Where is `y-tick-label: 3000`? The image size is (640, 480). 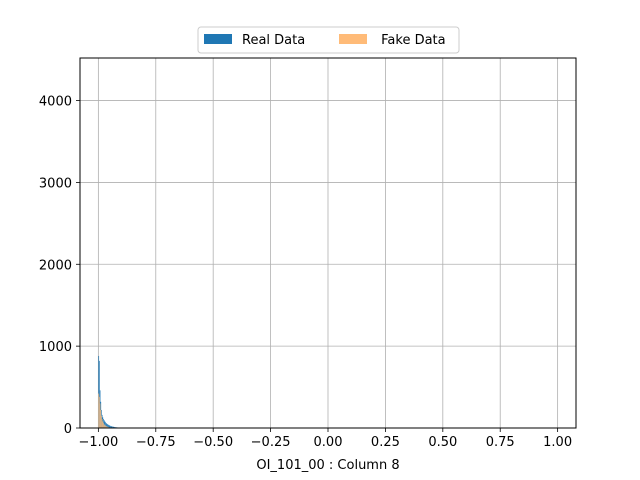 y-tick-label: 3000 is located at coordinates (55, 183).